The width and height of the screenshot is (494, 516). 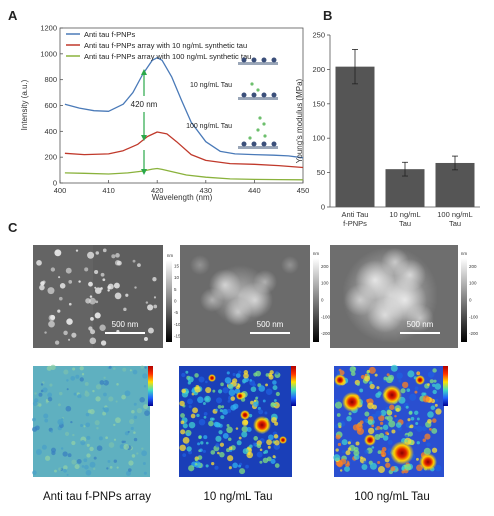 What do you see at coordinates (211, 85) in the screenshot?
I see `schematic-label-10-line1: 10 ng/mL Tau` at bounding box center [211, 85].